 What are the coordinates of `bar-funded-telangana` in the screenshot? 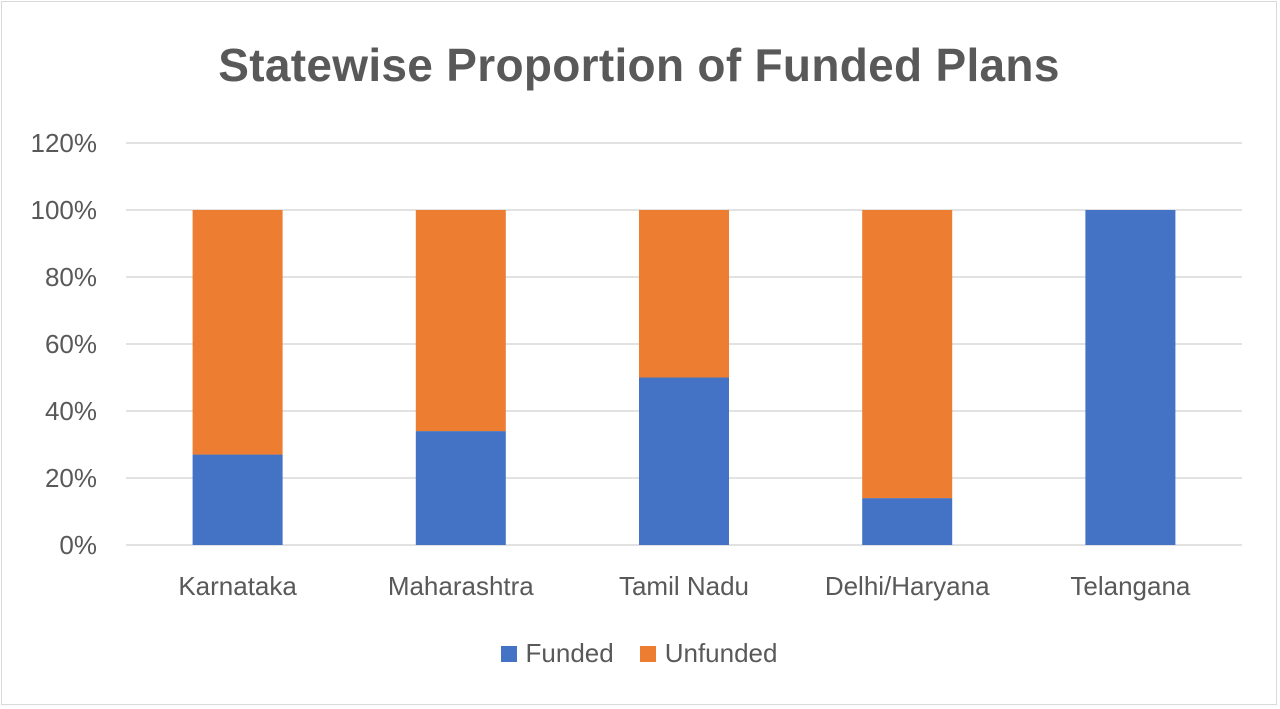 It's located at (1130, 377).